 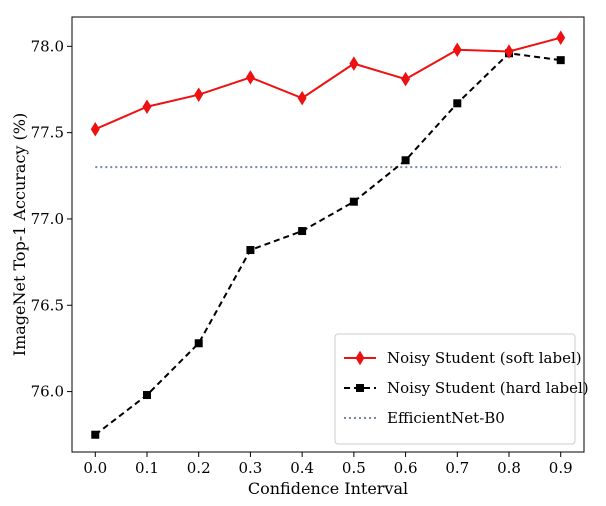 What do you see at coordinates (199, 468) in the screenshot?
I see `x-tick-label: 0.2` at bounding box center [199, 468].